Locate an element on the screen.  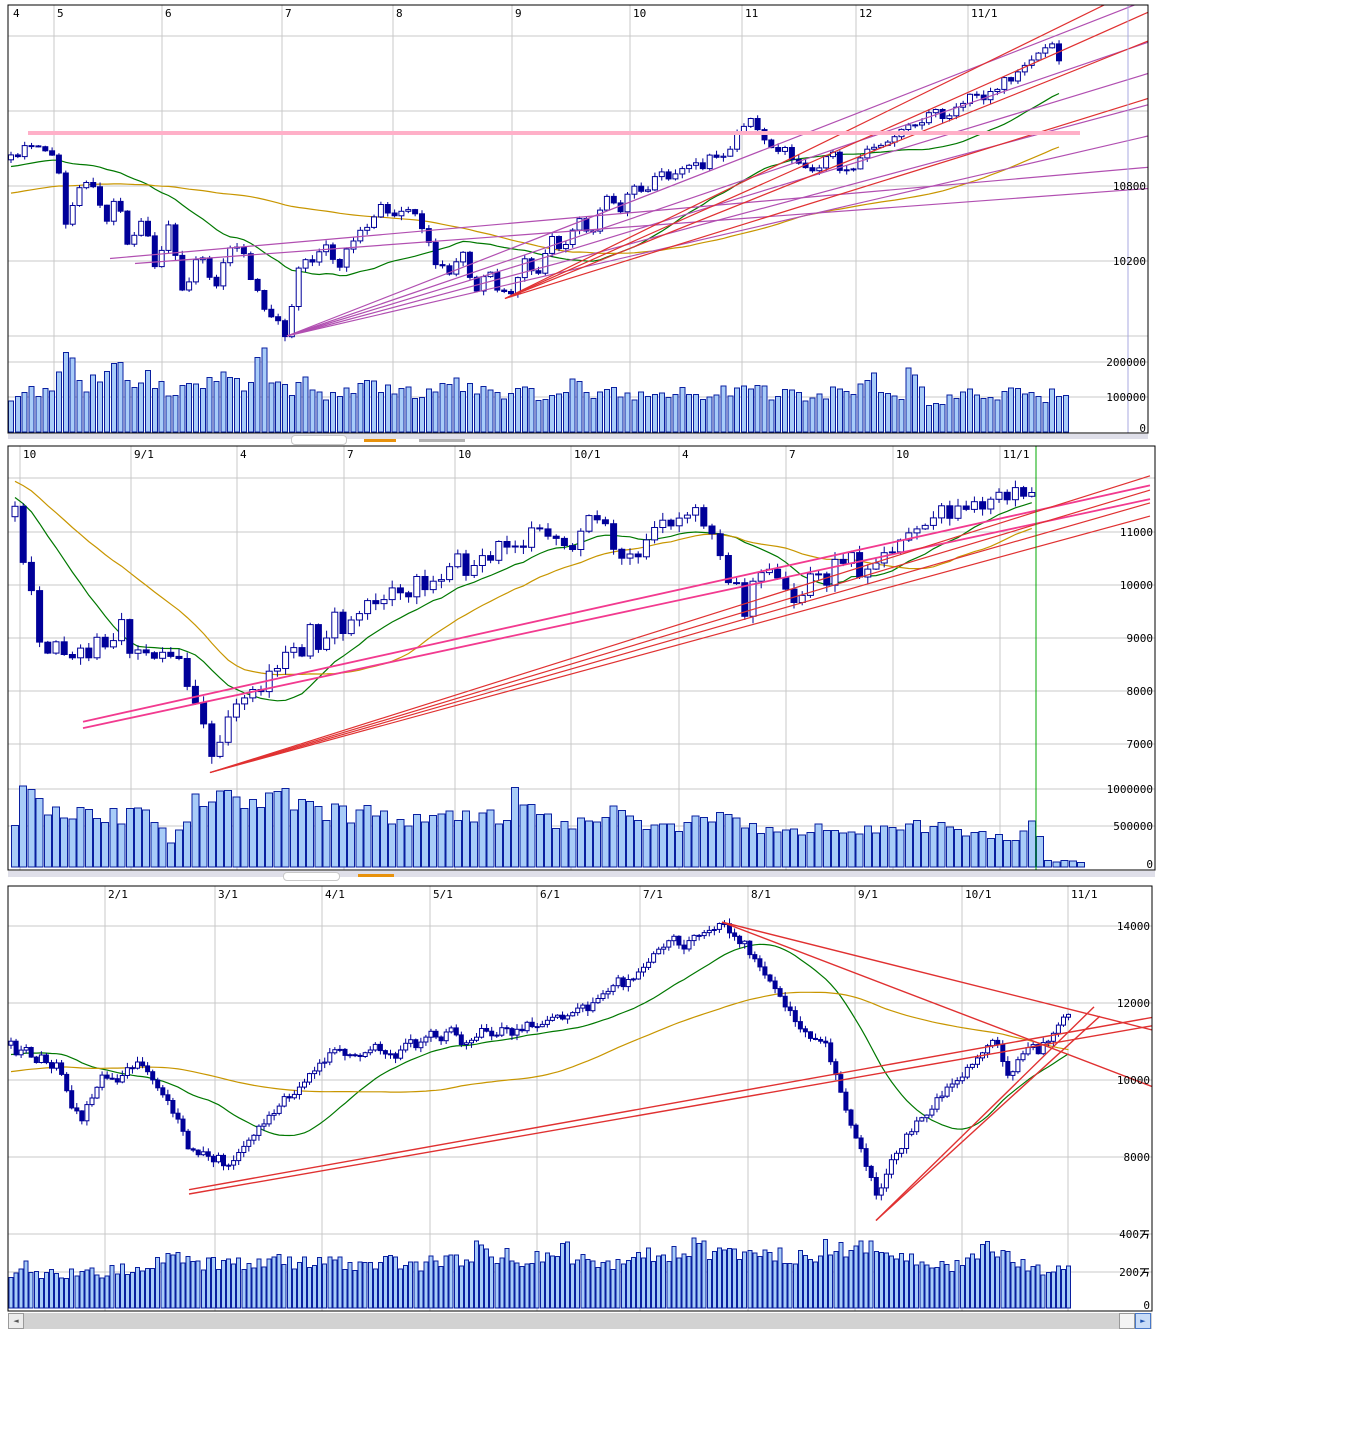
trendlines is located at coordinates (670, 1071).